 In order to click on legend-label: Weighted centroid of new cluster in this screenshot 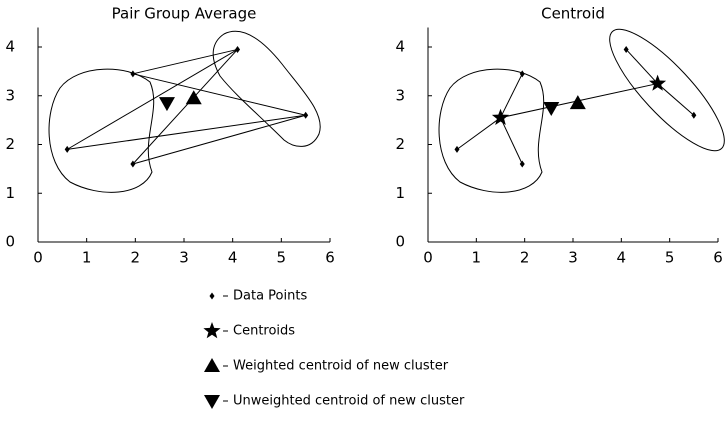, I will do `click(341, 366)`.